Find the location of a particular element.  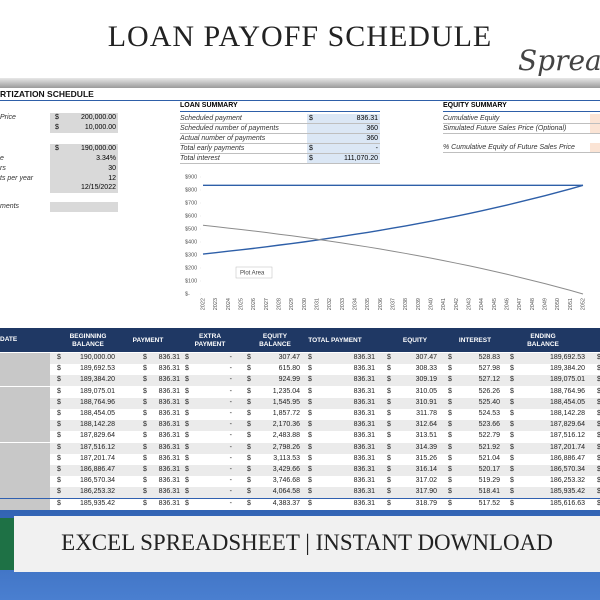

table-header: EXTRA PAYMENT is located at coordinates (210, 340).